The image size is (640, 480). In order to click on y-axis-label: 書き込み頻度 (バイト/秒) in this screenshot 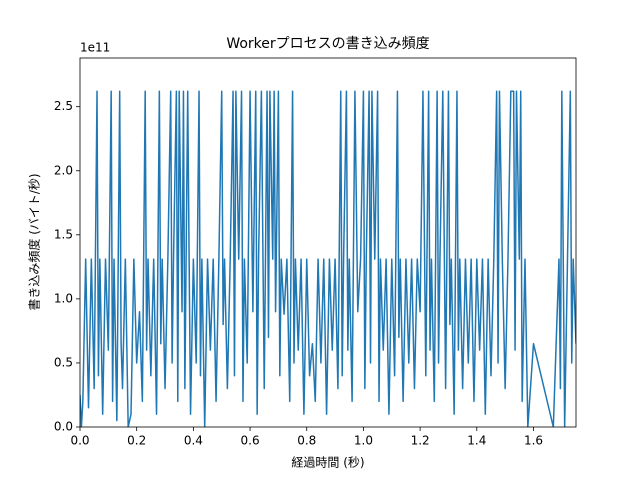, I will do `click(34, 241)`.